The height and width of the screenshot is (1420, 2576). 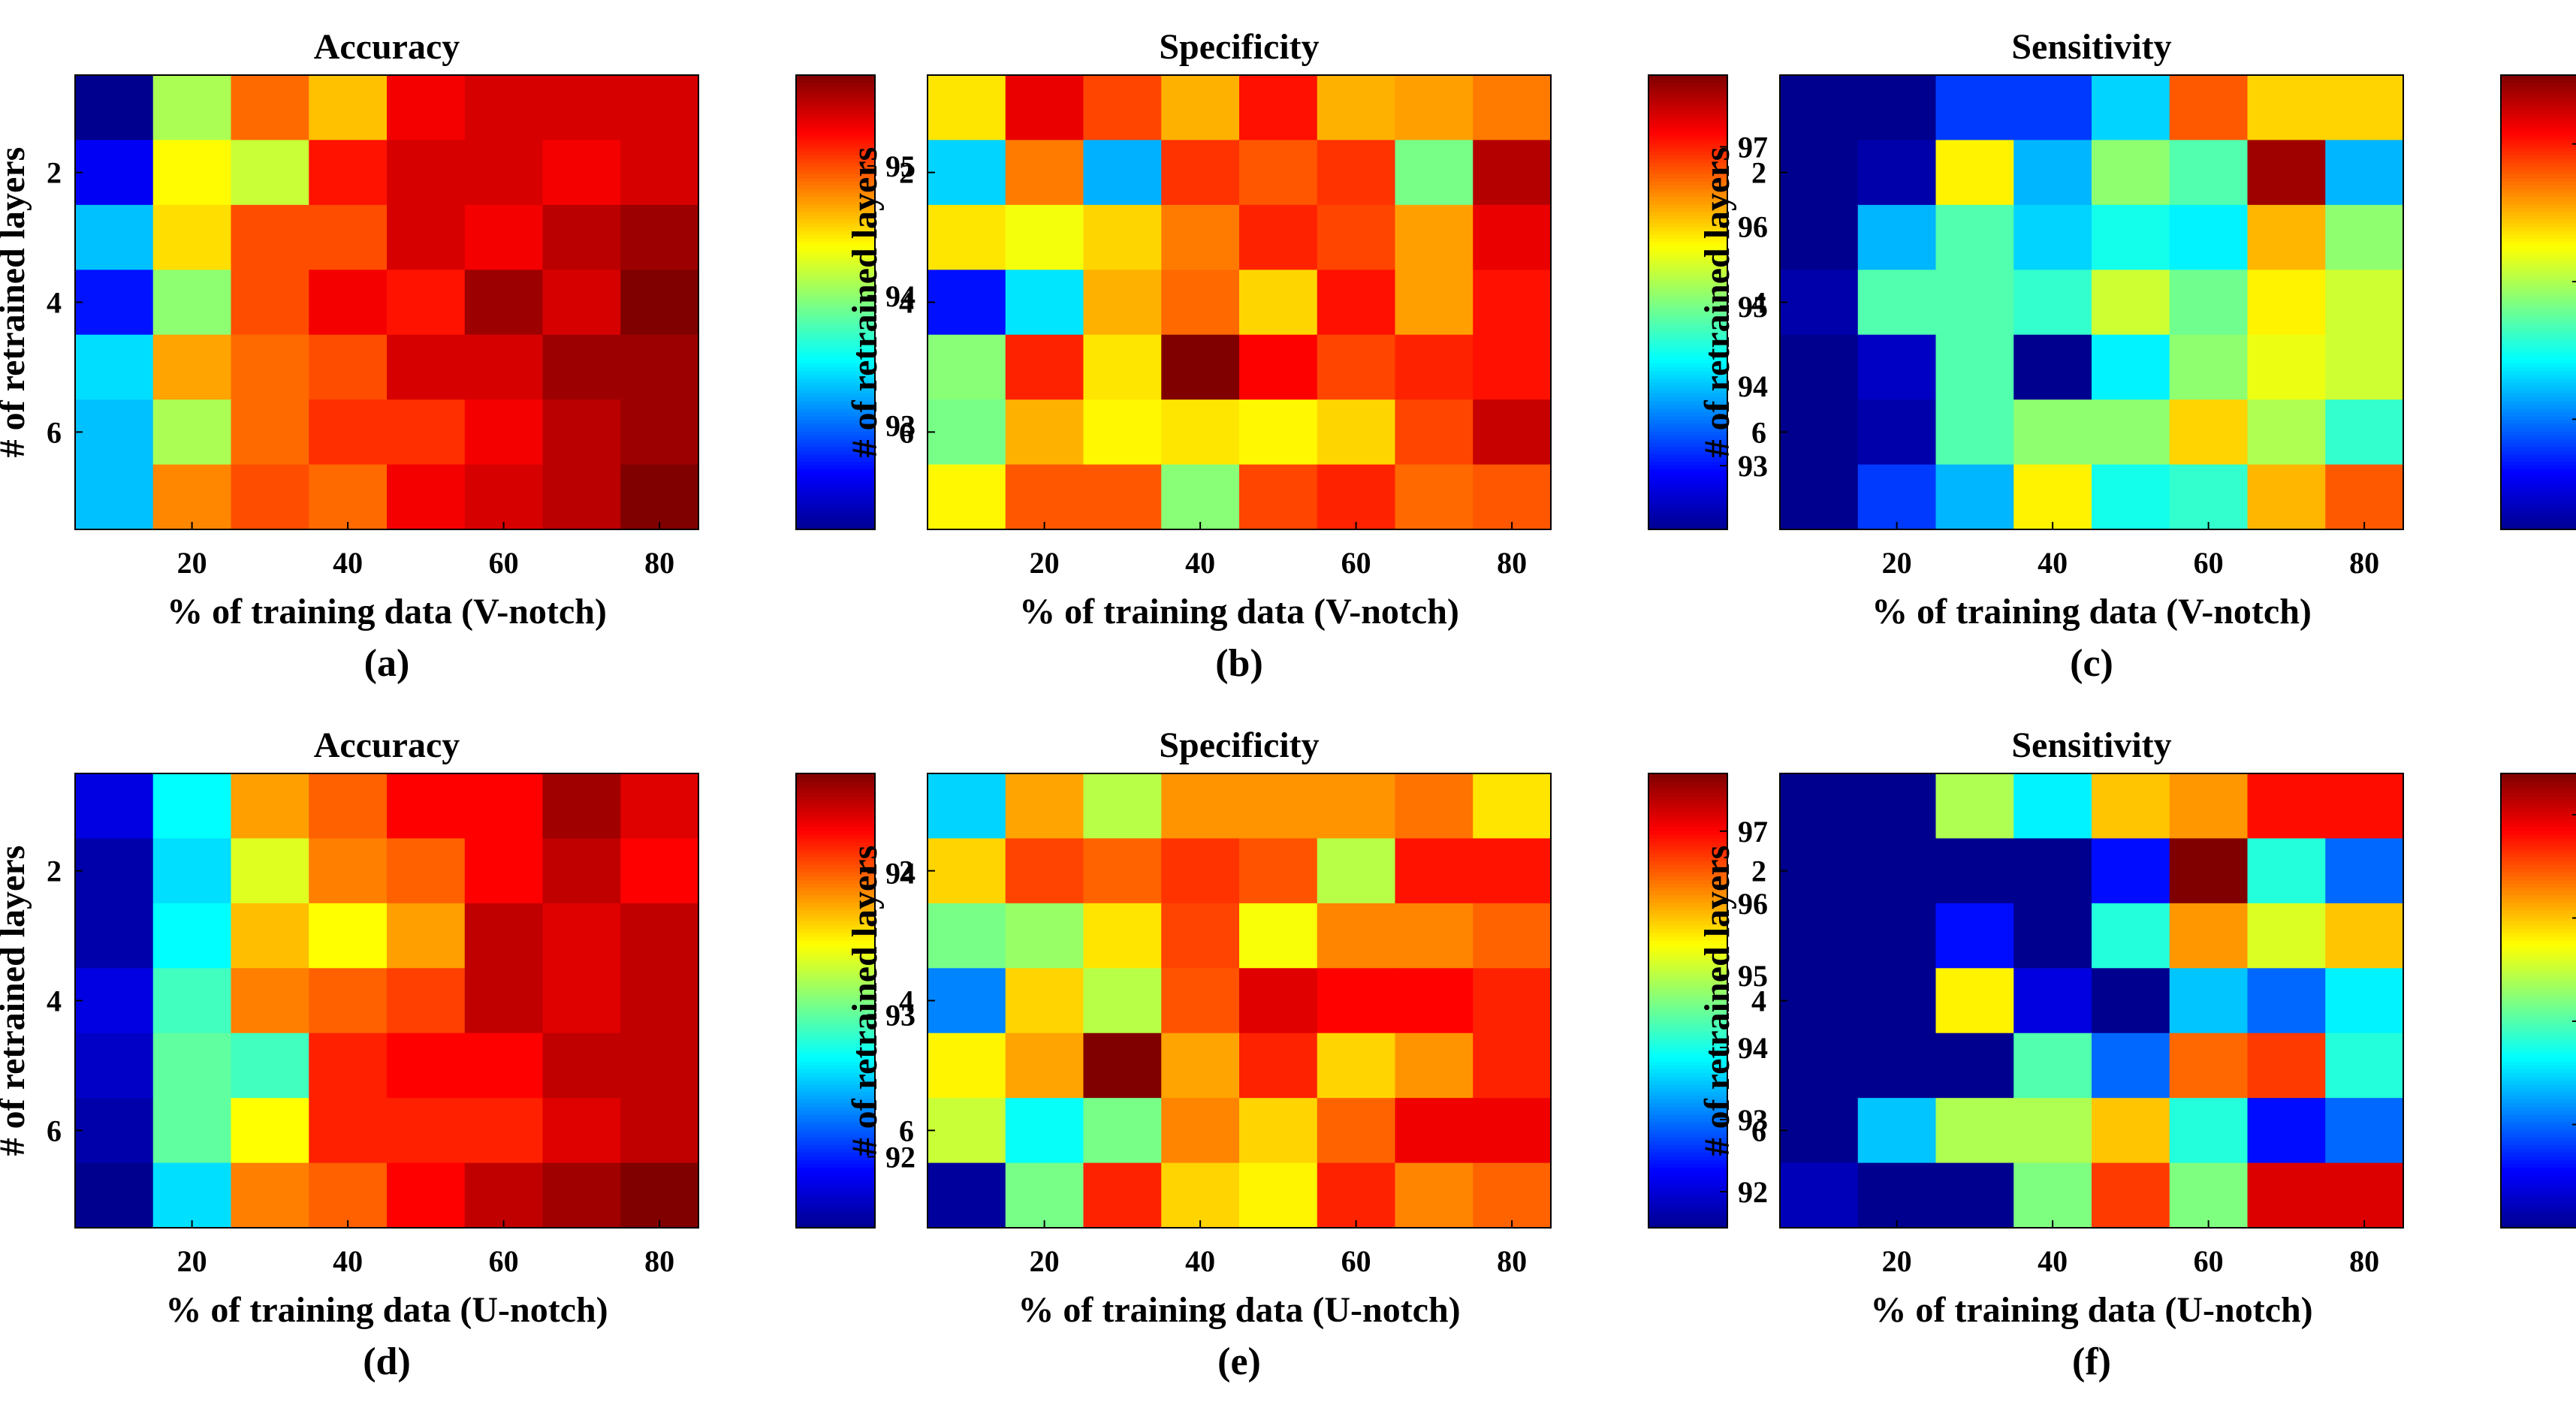 What do you see at coordinates (1753, 147) in the screenshot?
I see `colorbar-tick-label: 97` at bounding box center [1753, 147].